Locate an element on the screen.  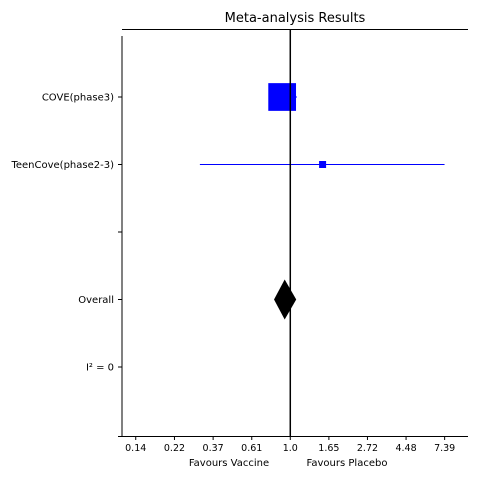
x-tick-label: 0.61 is located at coordinates (251, 448).